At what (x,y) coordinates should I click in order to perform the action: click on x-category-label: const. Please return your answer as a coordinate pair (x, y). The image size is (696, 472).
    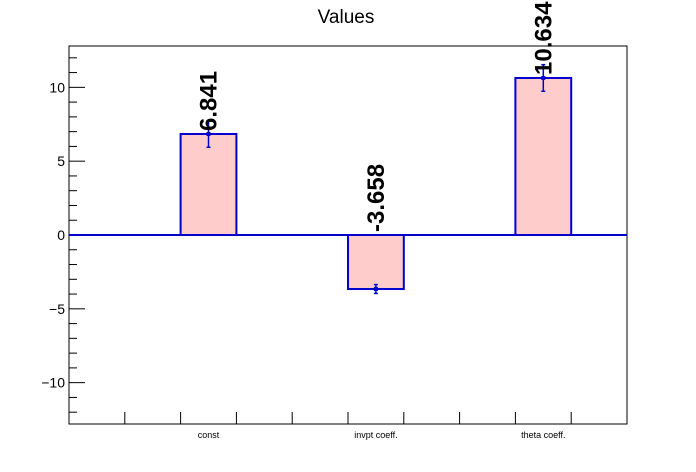
    Looking at the image, I should click on (209, 435).